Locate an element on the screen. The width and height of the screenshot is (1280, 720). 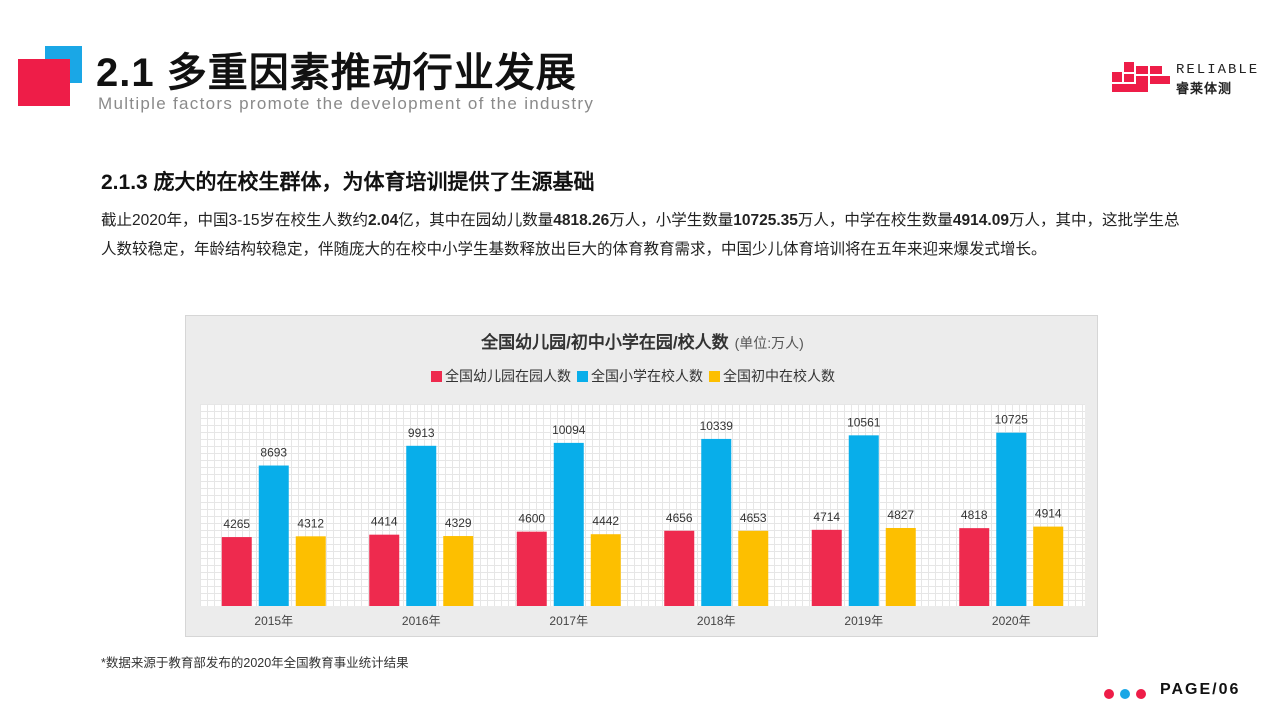
logo-text-cn: 睿莱体测 is located at coordinates (1204, 88).